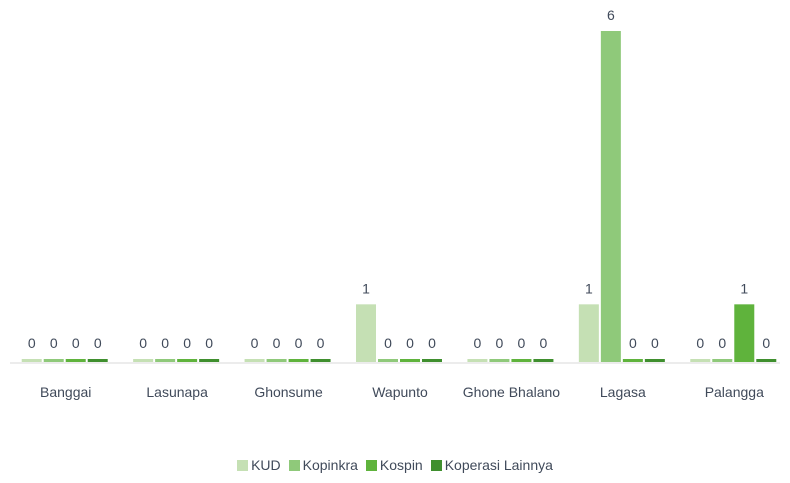 Image resolution: width=790 pixels, height=483 pixels. I want to click on x-tick-label: Ghonsume, so click(288, 392).